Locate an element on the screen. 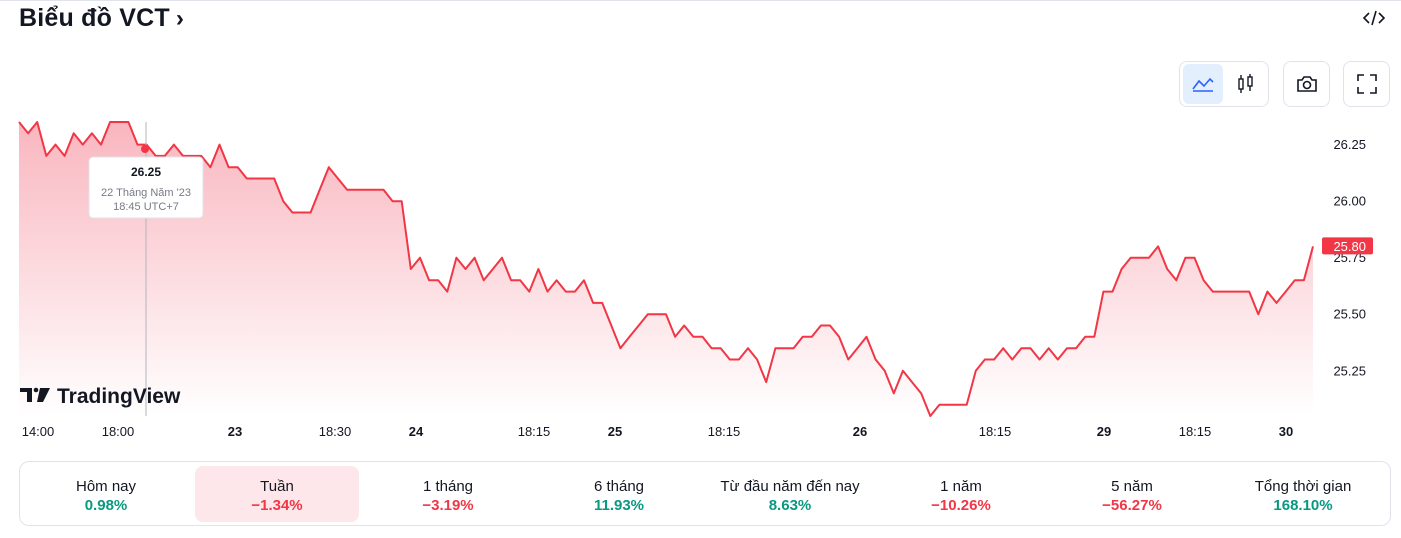  performance-item: 5 năm −56.27% is located at coordinates (1132, 494).